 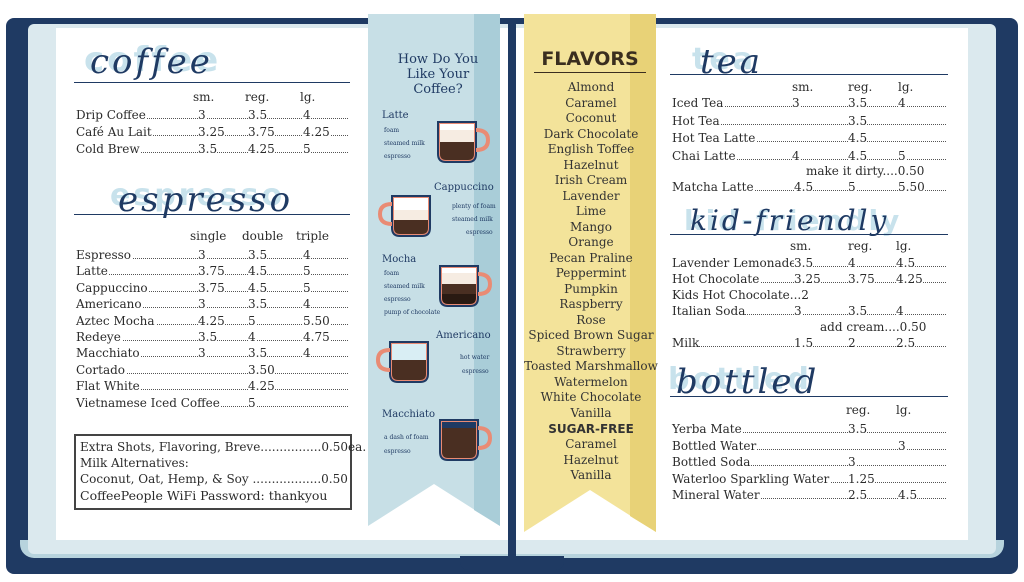 What do you see at coordinates (716, 495) in the screenshot?
I see `item-name: Mineral Water` at bounding box center [716, 495].